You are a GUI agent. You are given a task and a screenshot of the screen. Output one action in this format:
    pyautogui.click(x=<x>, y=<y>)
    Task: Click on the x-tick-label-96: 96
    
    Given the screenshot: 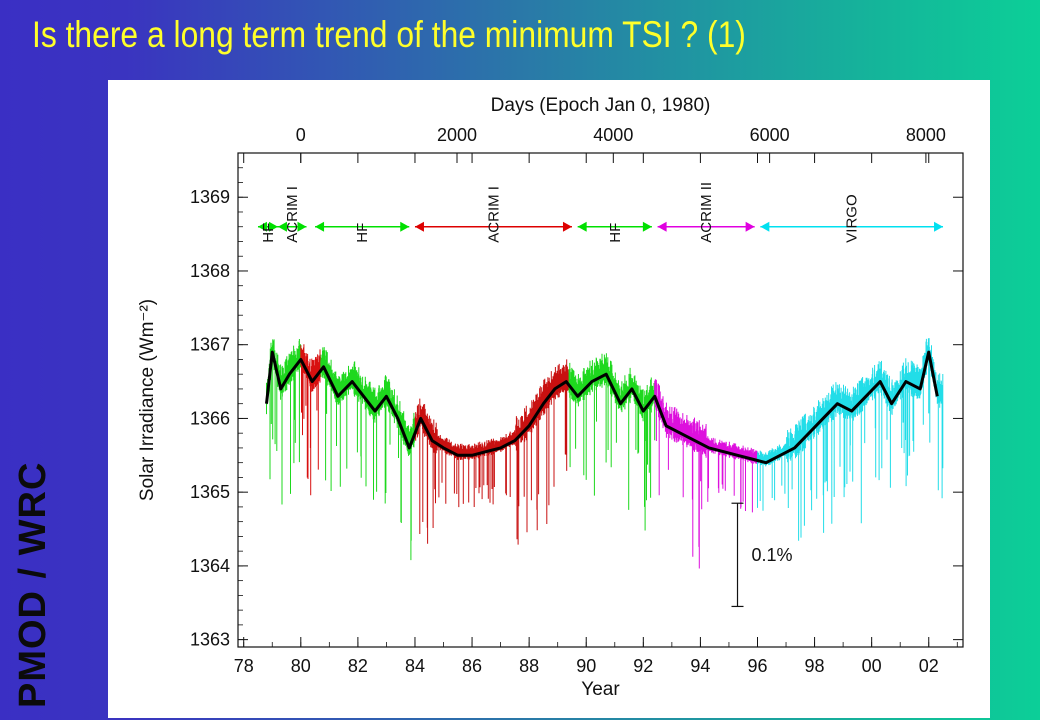 What is the action you would take?
    pyautogui.click(x=757, y=666)
    